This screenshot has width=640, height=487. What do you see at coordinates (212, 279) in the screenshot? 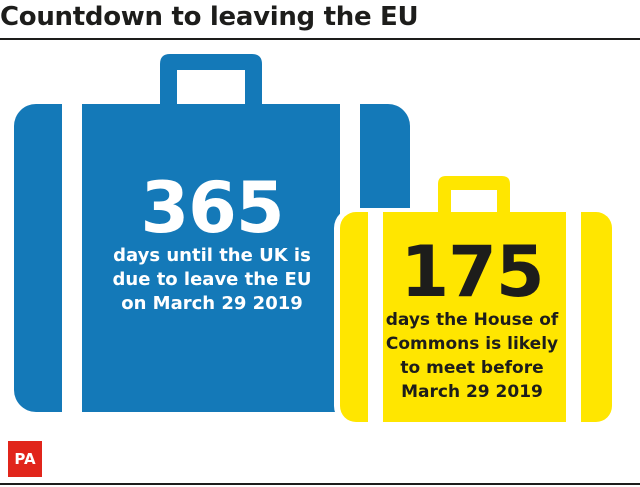
I see `blue-caption-line-2: due to leave the EU` at bounding box center [212, 279].